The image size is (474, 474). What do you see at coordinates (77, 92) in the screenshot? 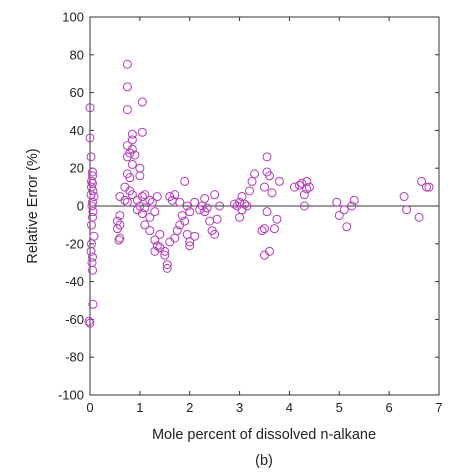
I see `y-tick-label: 60` at bounding box center [77, 92].